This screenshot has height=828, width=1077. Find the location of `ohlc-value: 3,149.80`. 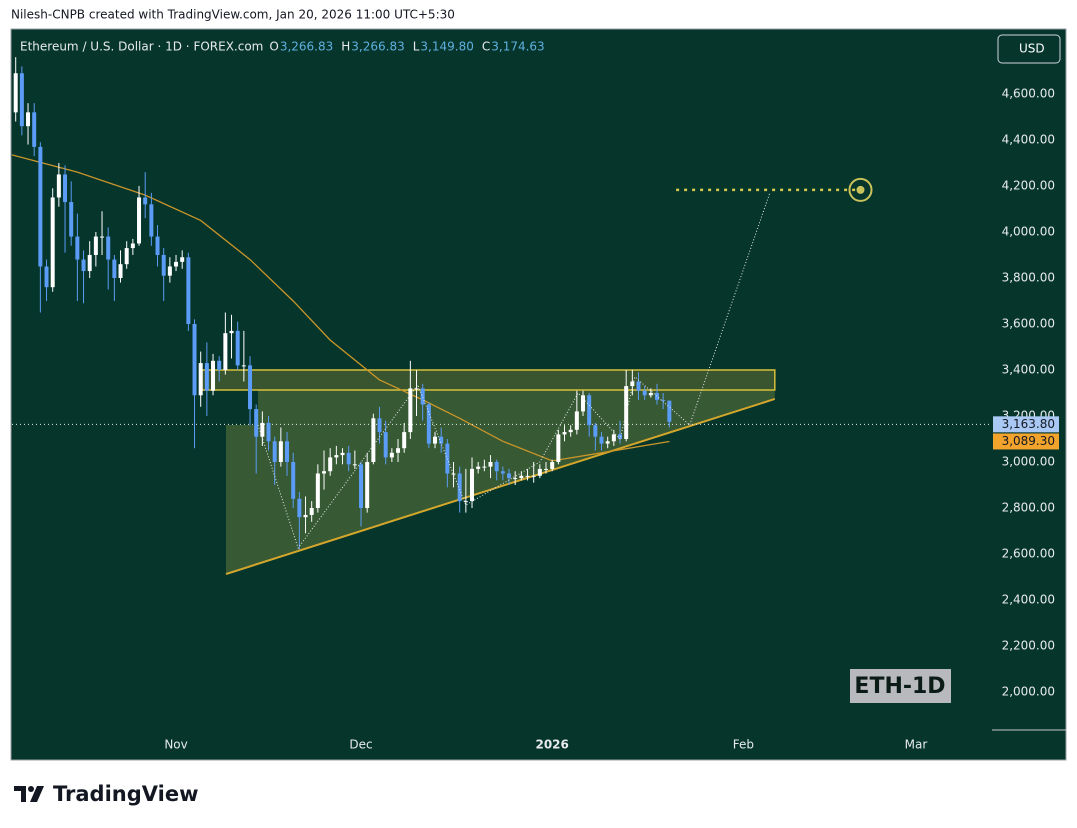

ohlc-value: 3,149.80 is located at coordinates (446, 47).